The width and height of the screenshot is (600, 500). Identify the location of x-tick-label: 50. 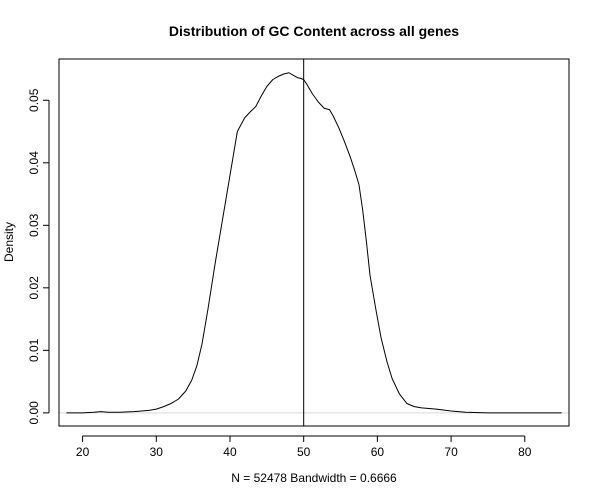
(304, 452).